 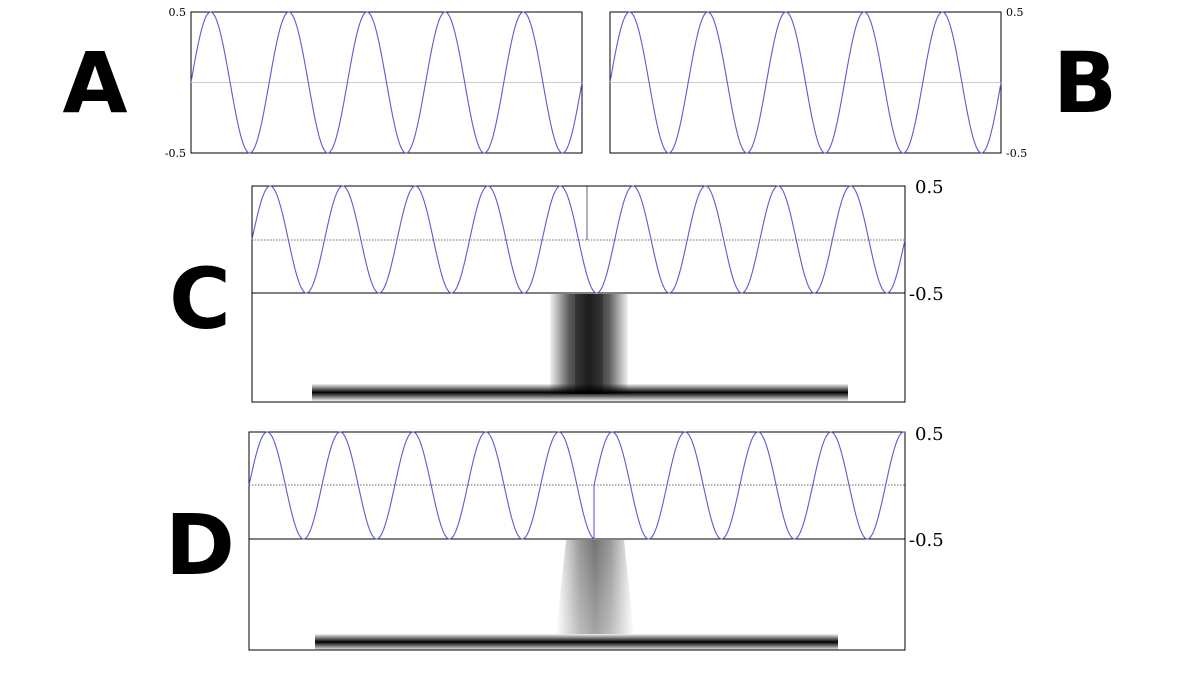 What do you see at coordinates (576, 642) in the screenshot?
I see `panel-d-spectrogram-band` at bounding box center [576, 642].